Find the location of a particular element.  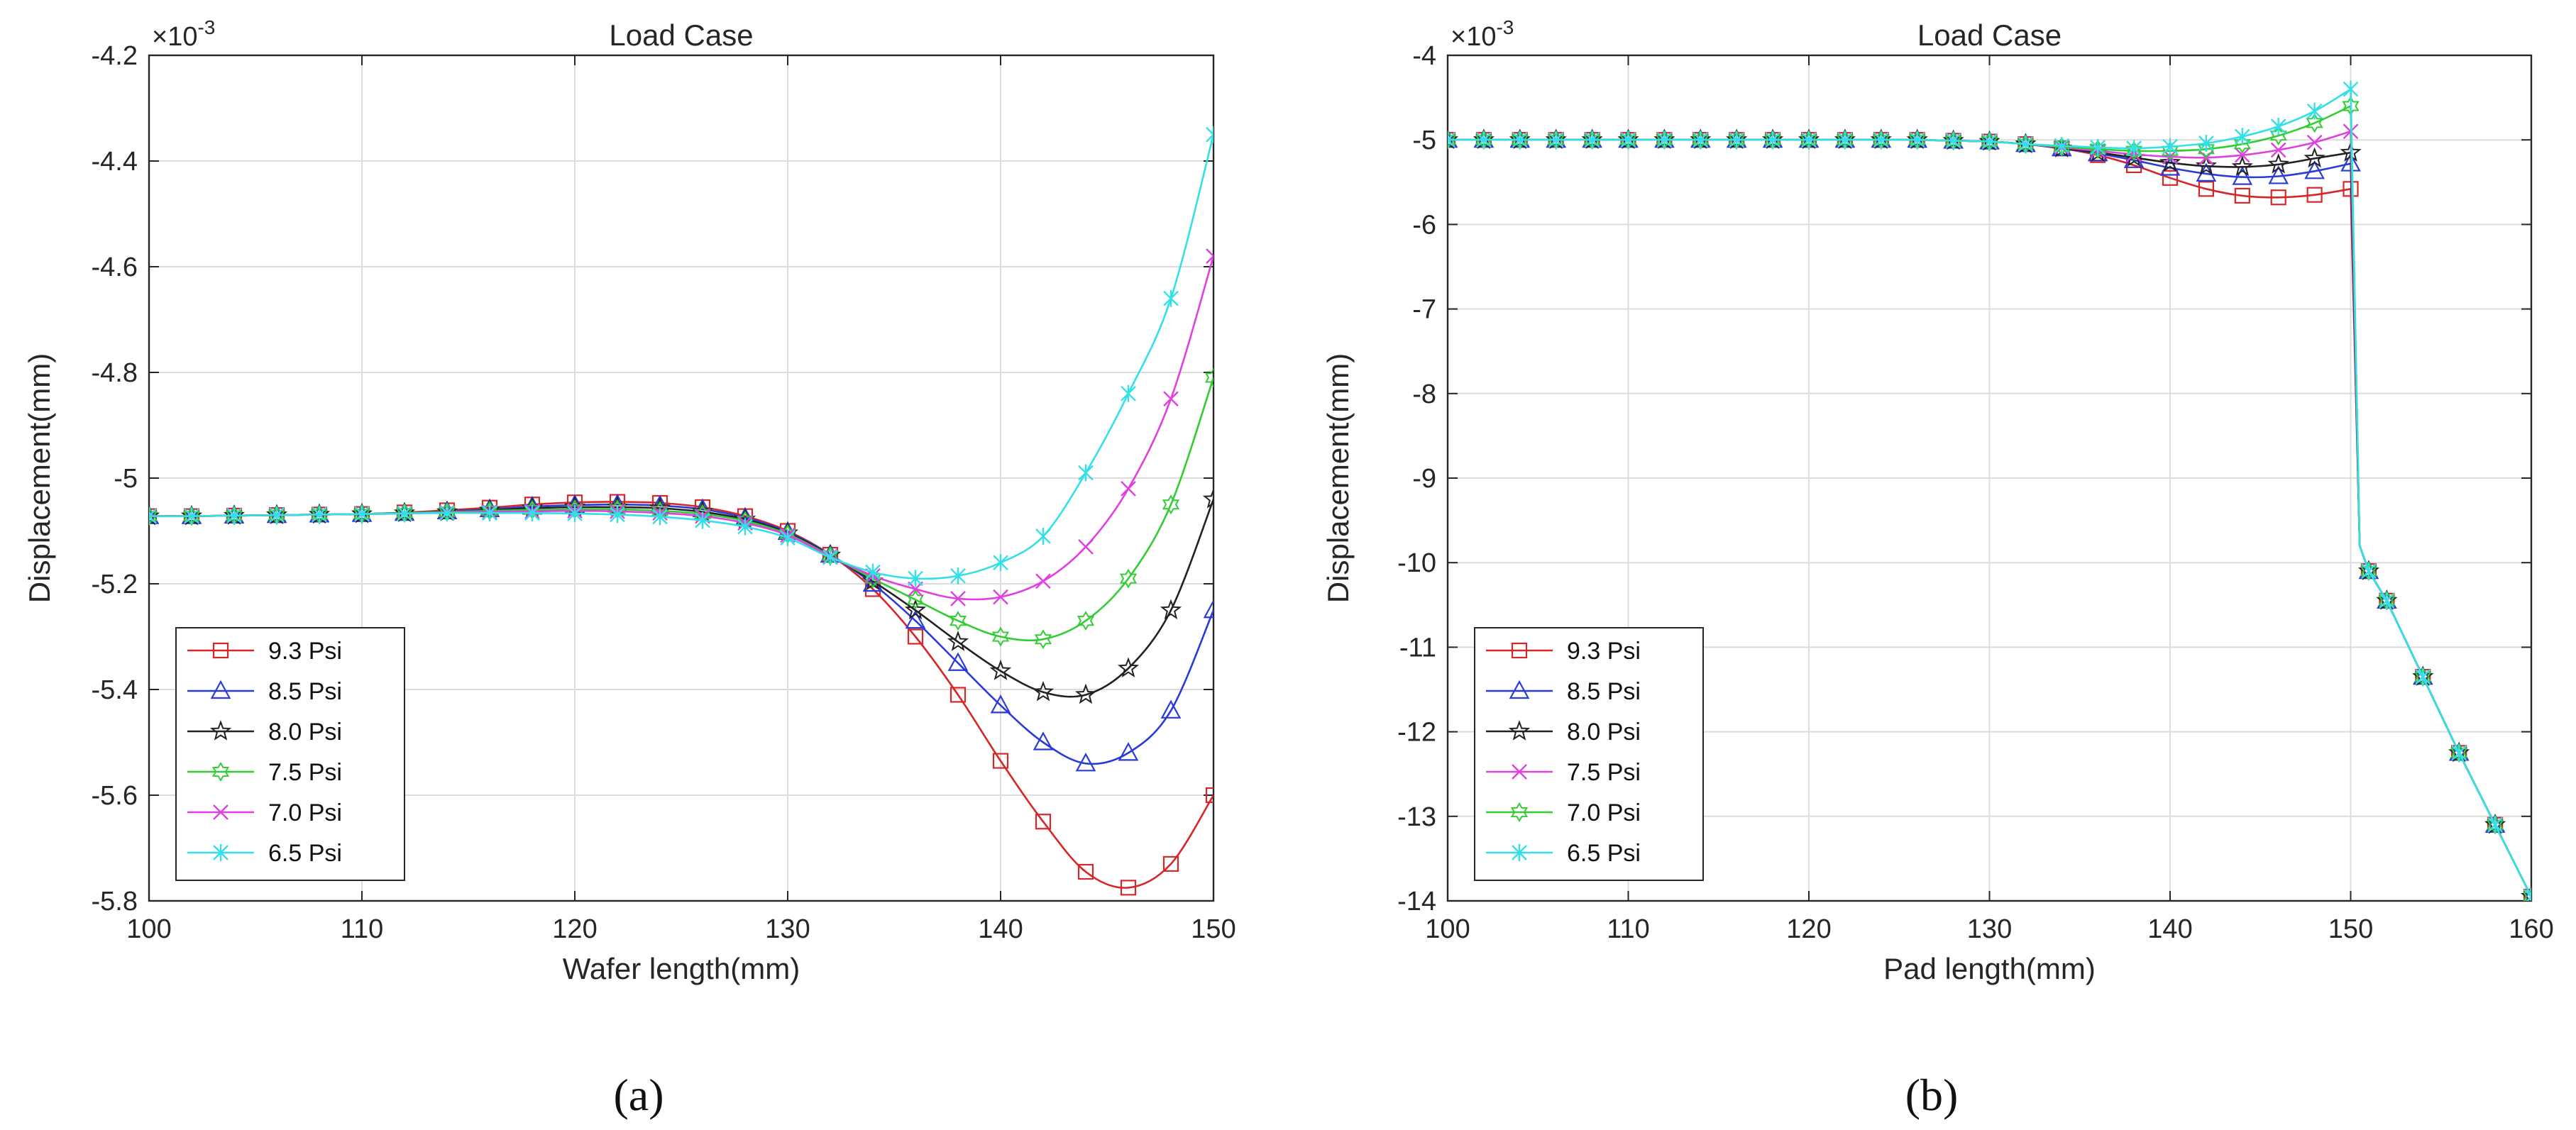

legend-entry: 8.0 Psi is located at coordinates (1563, 732).